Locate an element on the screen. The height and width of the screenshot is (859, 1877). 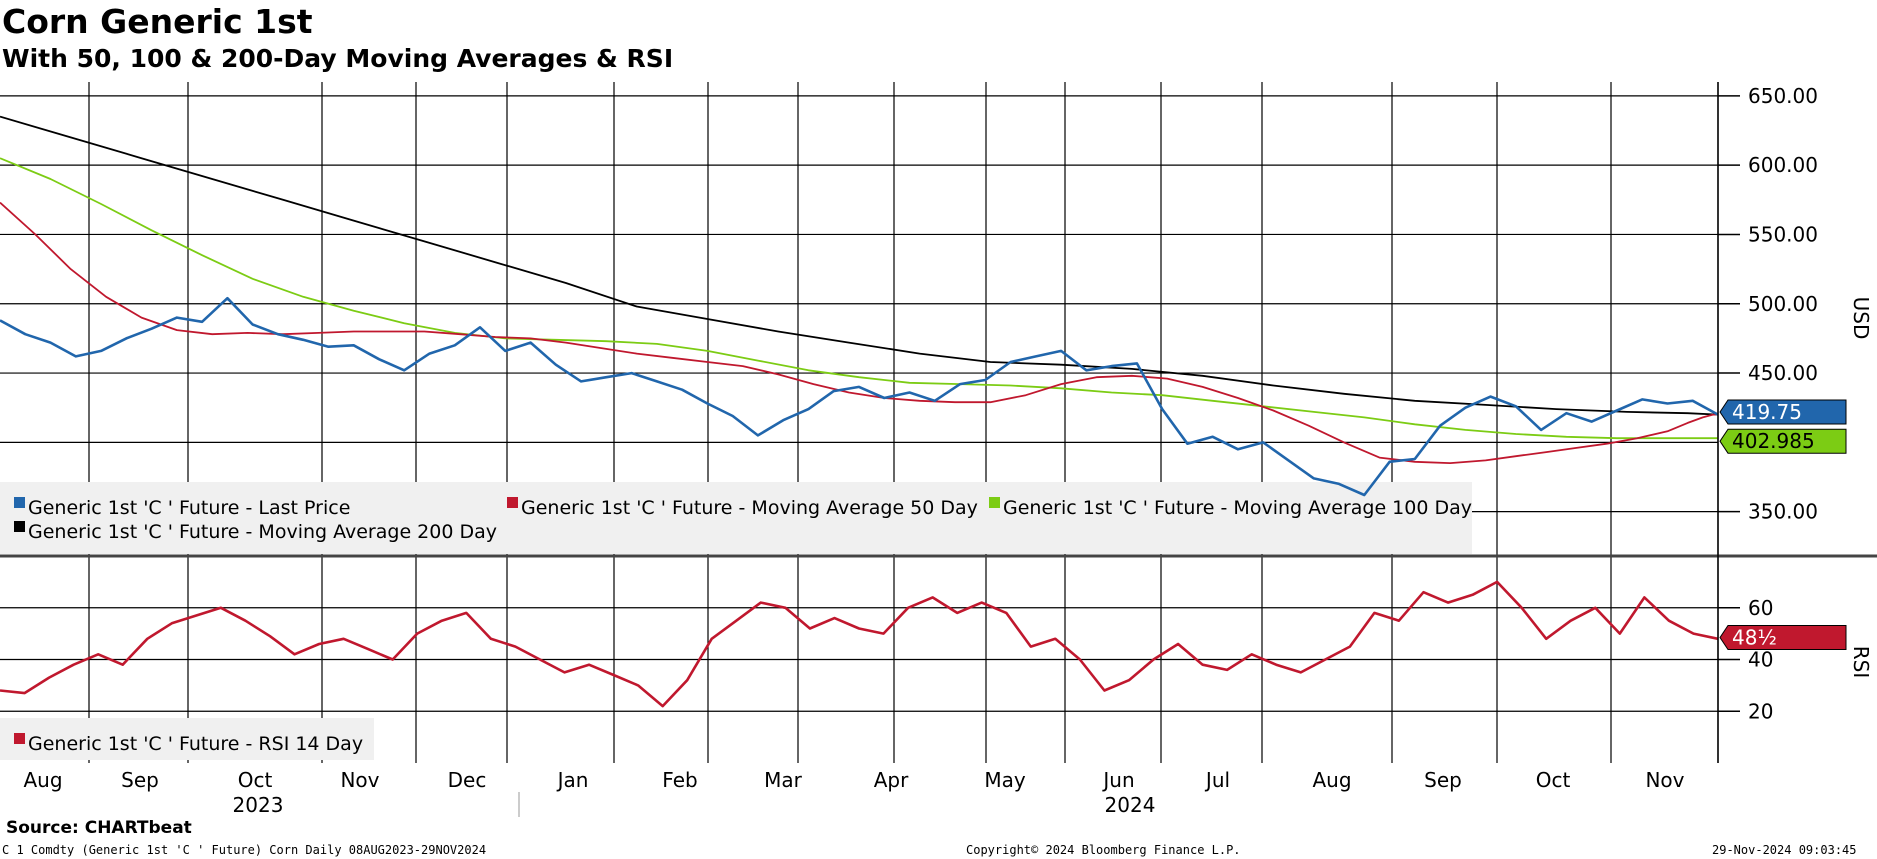
price-legend-box is located at coordinates (736, 518).